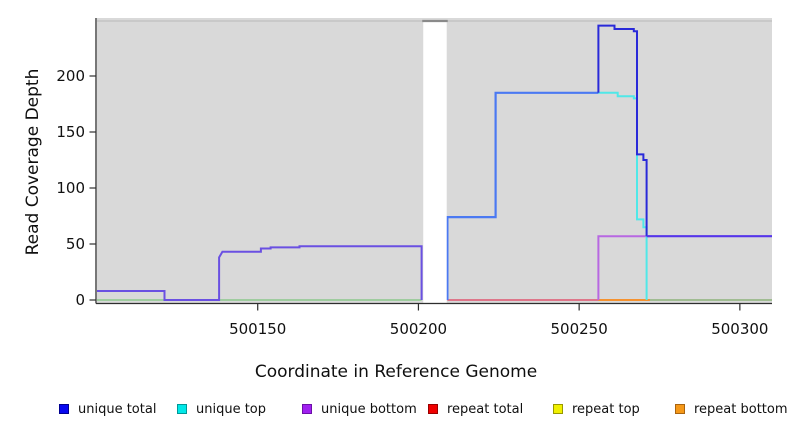 Image resolution: width=792 pixels, height=432 pixels. Describe the element at coordinates (622, 130) in the screenshot. I see `series-segment-total-dark-blue` at that location.